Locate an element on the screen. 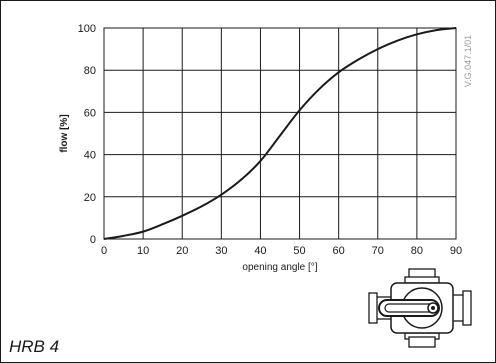  y-tick-label: 100 is located at coordinates (87, 29).